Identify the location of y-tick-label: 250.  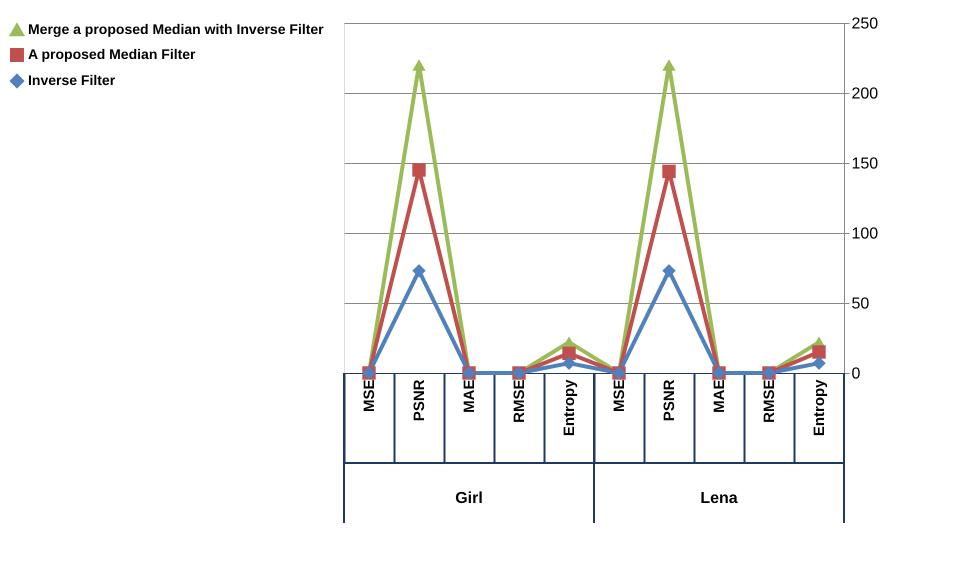
(865, 24).